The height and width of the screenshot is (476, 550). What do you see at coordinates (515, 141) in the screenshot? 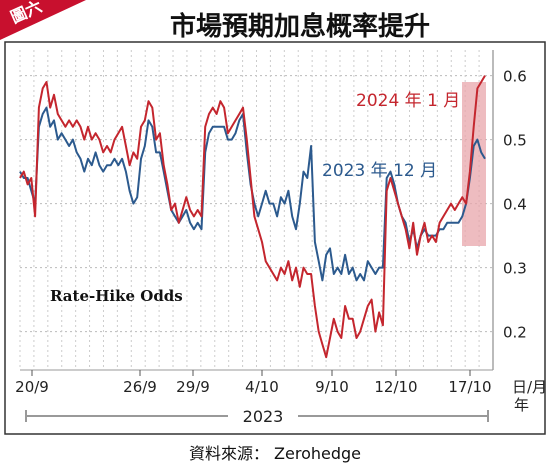
I see `y-tick-label: 0.5` at bounding box center [515, 141].